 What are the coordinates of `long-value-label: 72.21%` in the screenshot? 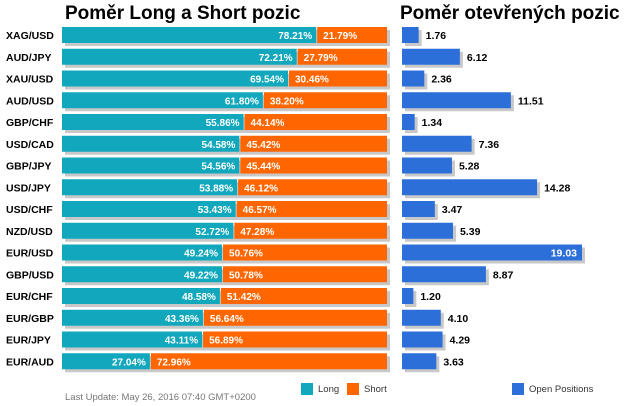 It's located at (276, 58).